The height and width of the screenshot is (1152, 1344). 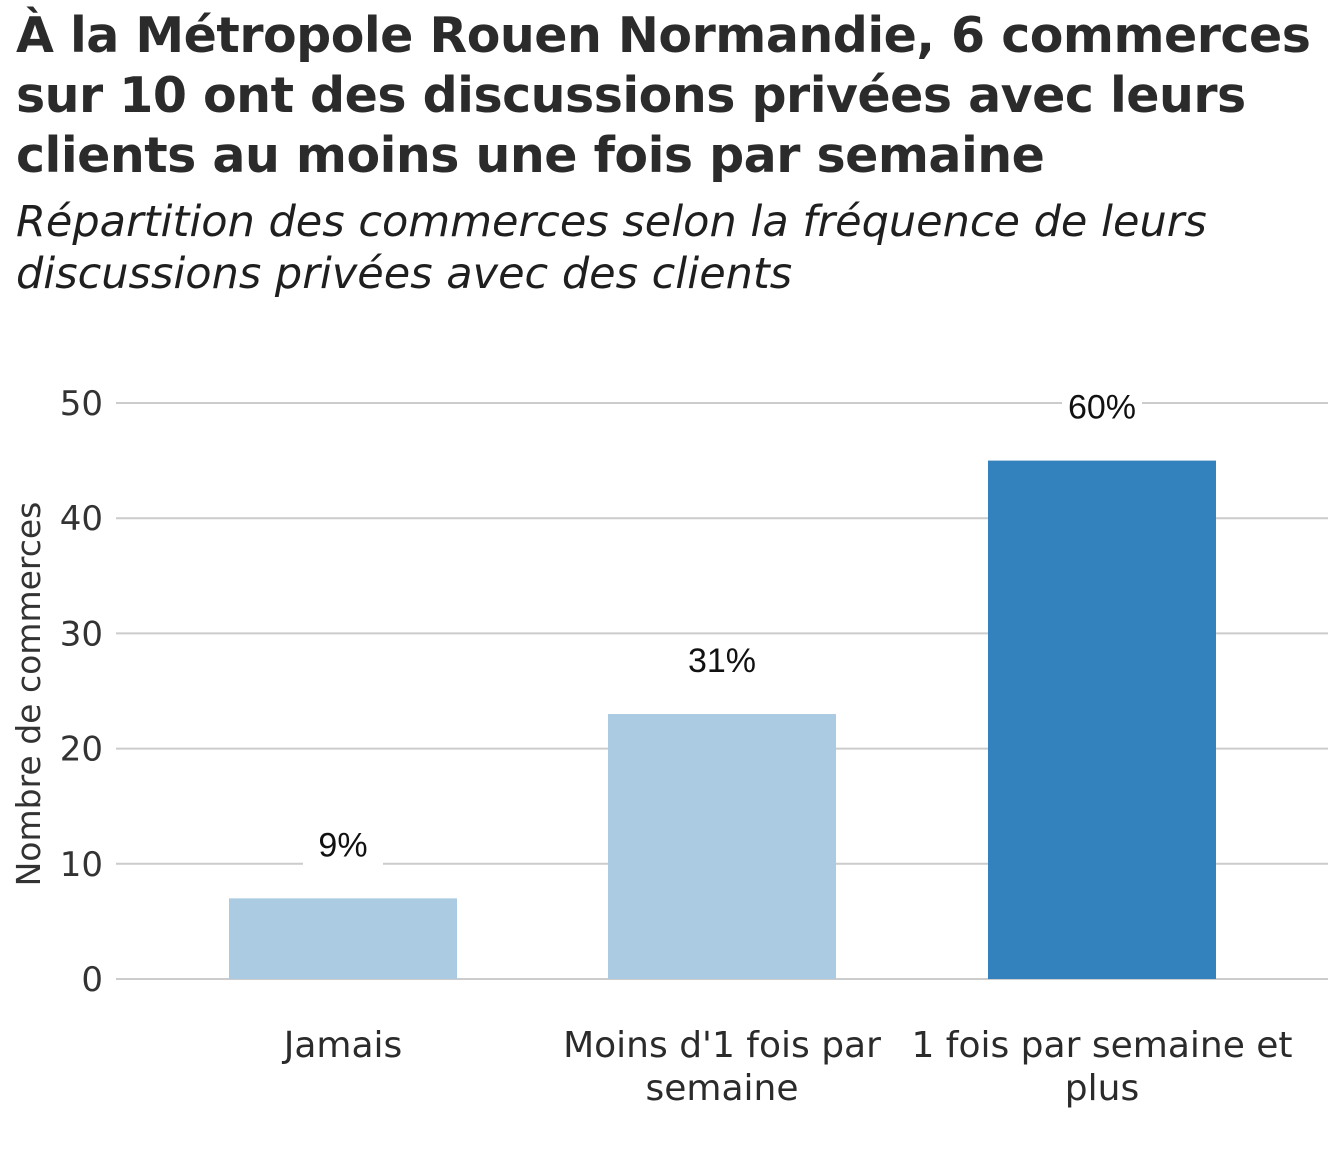 What do you see at coordinates (1101, 1045) in the screenshot?
I see `x-category-label: 1 fois par semaine et` at bounding box center [1101, 1045].